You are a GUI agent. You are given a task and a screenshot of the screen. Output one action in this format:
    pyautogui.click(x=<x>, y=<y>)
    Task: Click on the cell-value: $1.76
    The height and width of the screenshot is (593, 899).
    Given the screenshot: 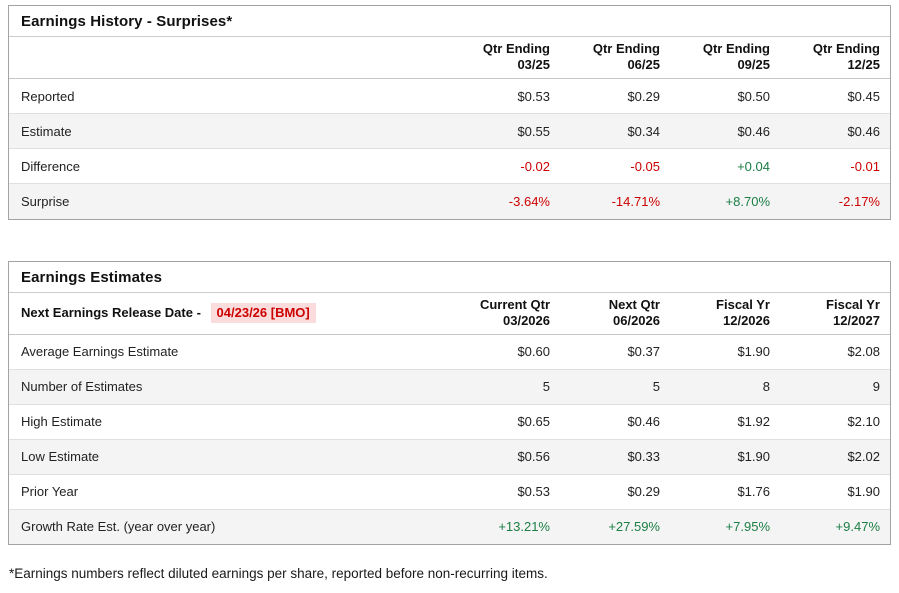 What is the action you would take?
    pyautogui.click(x=725, y=491)
    